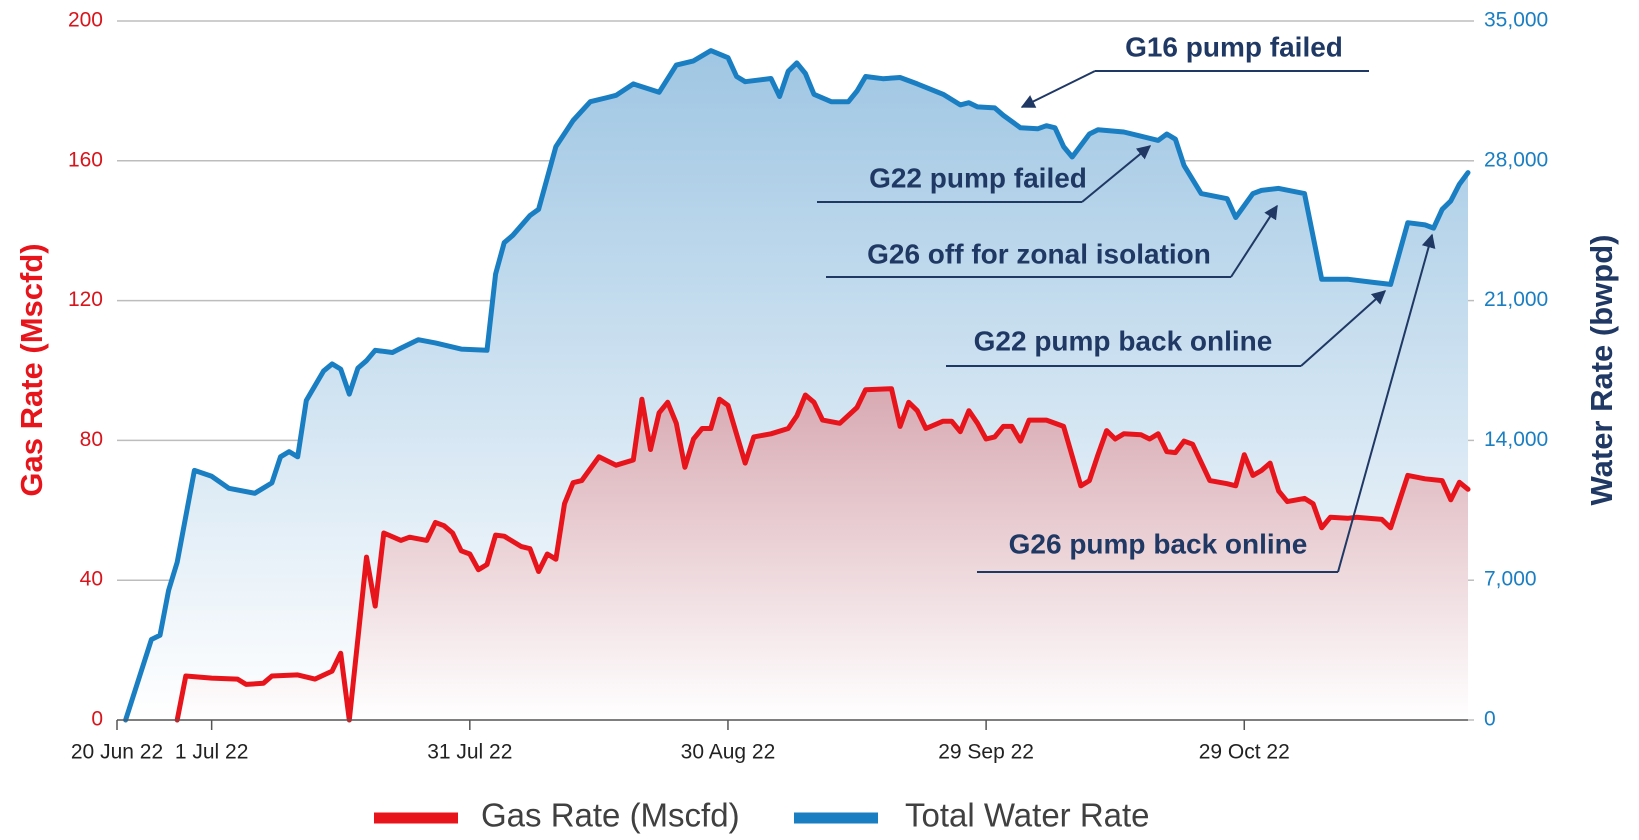 Image resolution: width=1639 pixels, height=840 pixels. Describe the element at coordinates (117, 752) in the screenshot. I see `x-tick-label: 20 Jun 22` at that location.